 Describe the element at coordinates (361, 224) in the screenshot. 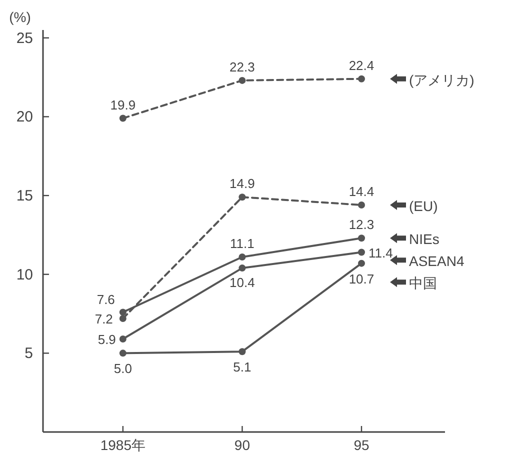

I see `data-label: 12.3` at that location.